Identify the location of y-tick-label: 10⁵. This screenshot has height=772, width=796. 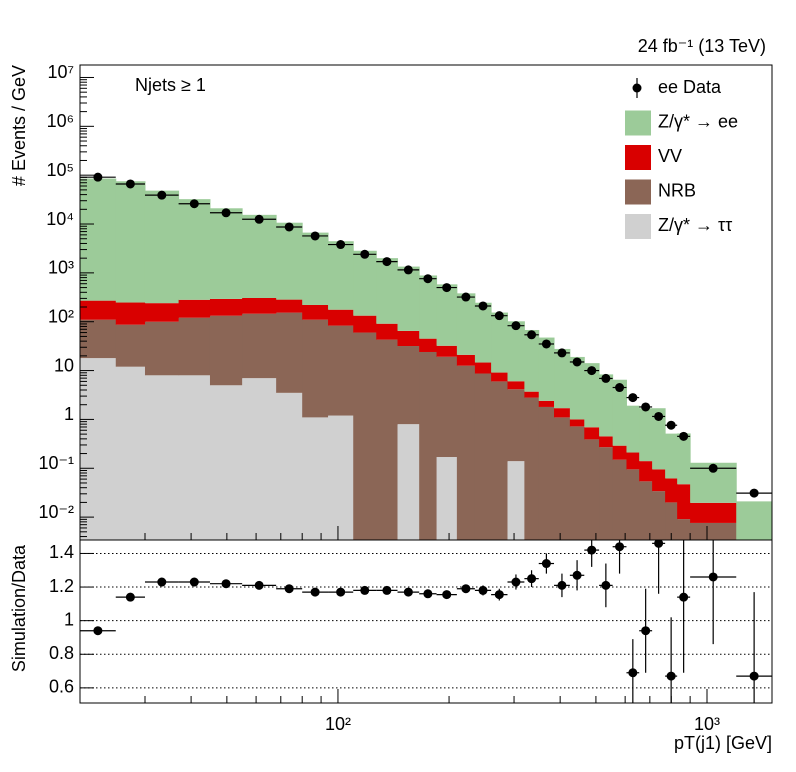
(60, 170).